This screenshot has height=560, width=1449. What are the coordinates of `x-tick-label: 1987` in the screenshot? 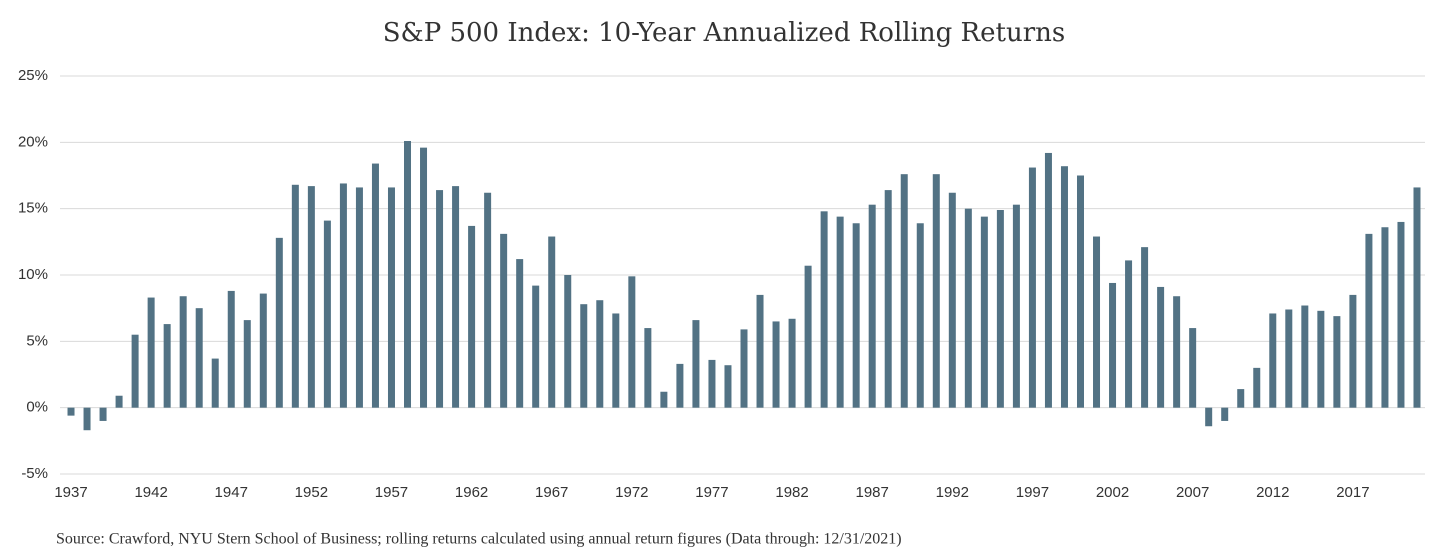 It's located at (872, 492).